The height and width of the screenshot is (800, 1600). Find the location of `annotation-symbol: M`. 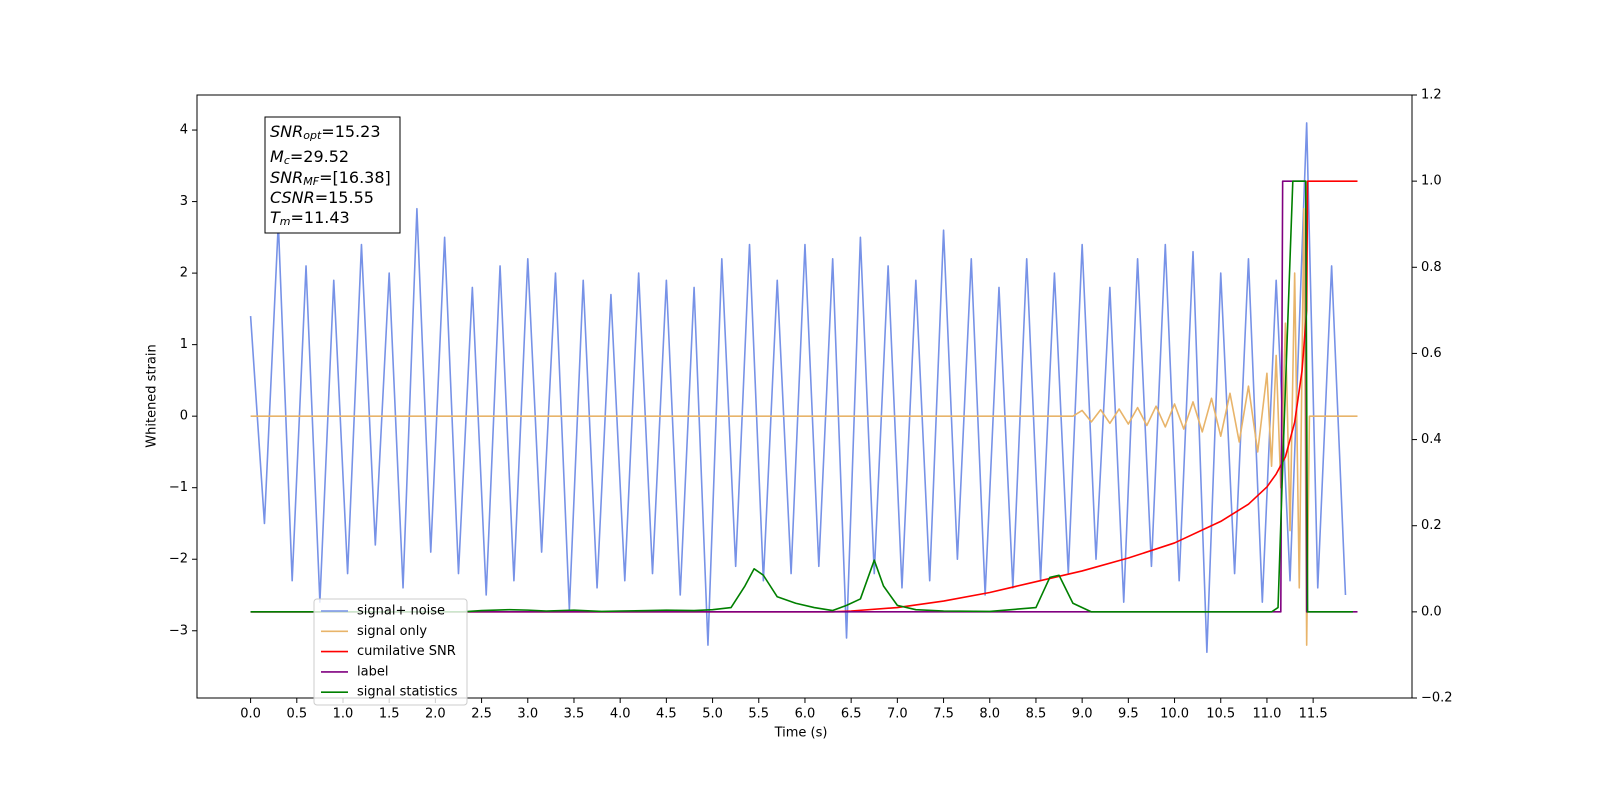

annotation-symbol: M is located at coordinates (277, 156).